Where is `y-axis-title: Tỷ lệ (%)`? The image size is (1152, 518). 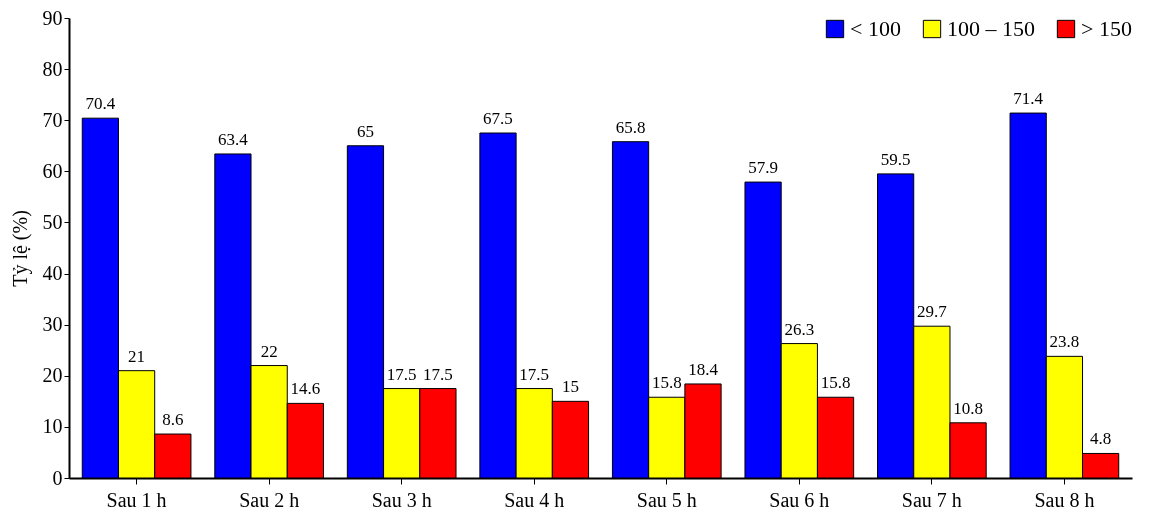 y-axis-title: Tỷ lệ (%) is located at coordinates (20, 248).